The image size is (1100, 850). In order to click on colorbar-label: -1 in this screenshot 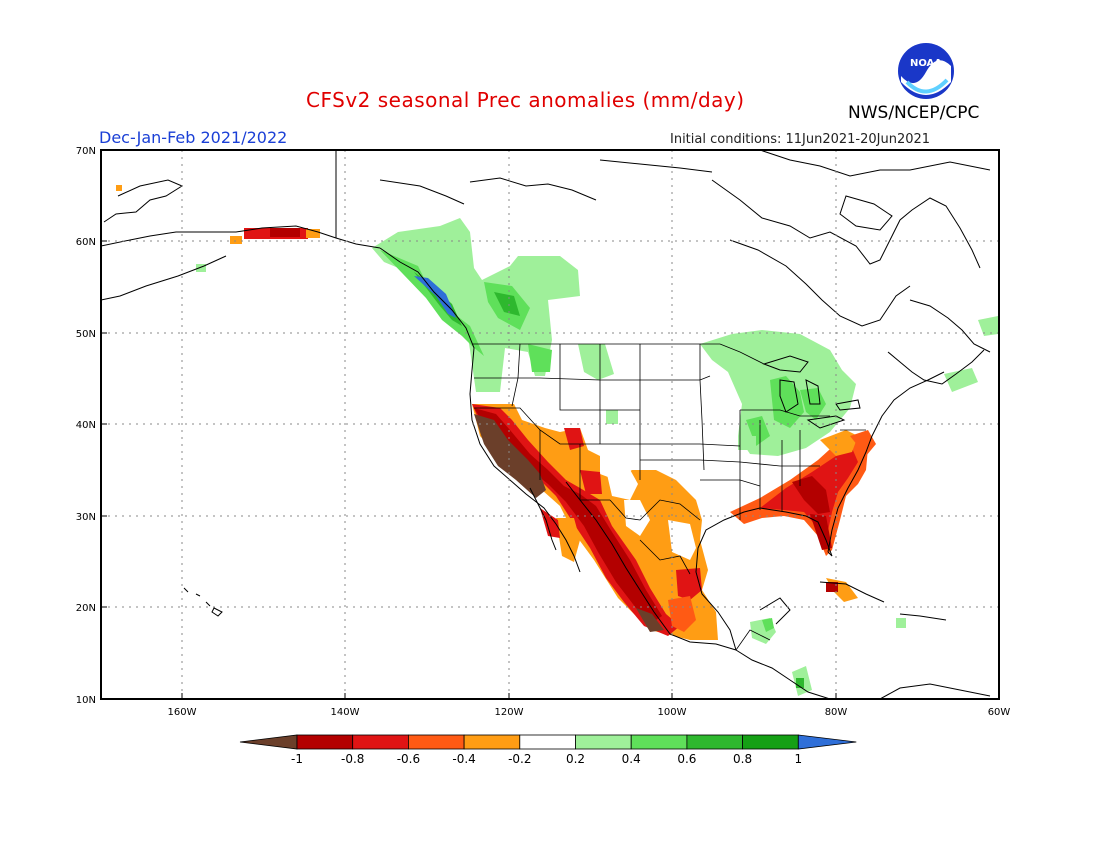, I will do `click(297, 759)`.